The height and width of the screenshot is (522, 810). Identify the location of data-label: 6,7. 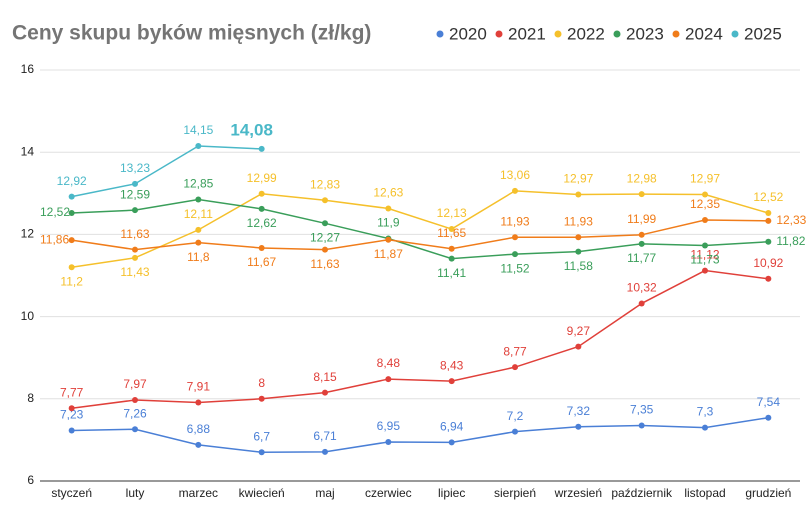
(261, 436).